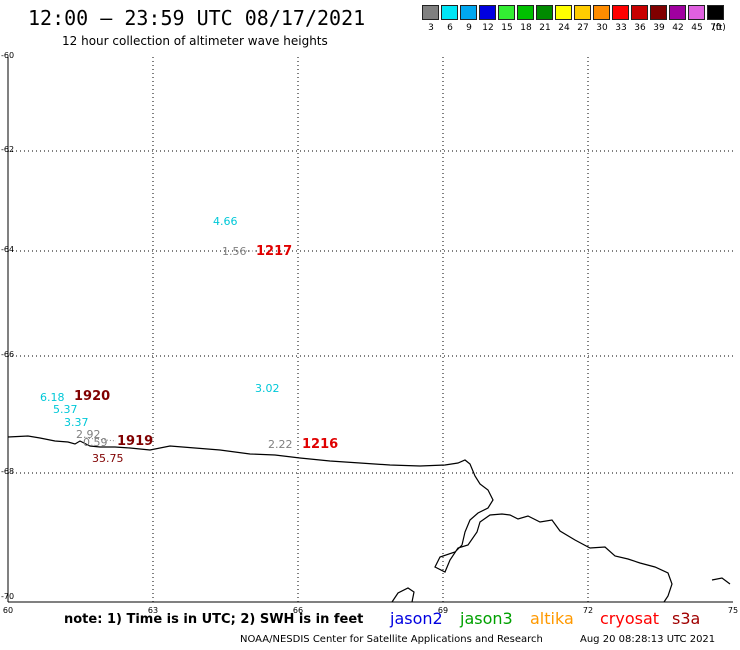 The image size is (740, 650). What do you see at coordinates (8, 471) in the screenshot?
I see `lat-label-68: -68` at bounding box center [8, 471].